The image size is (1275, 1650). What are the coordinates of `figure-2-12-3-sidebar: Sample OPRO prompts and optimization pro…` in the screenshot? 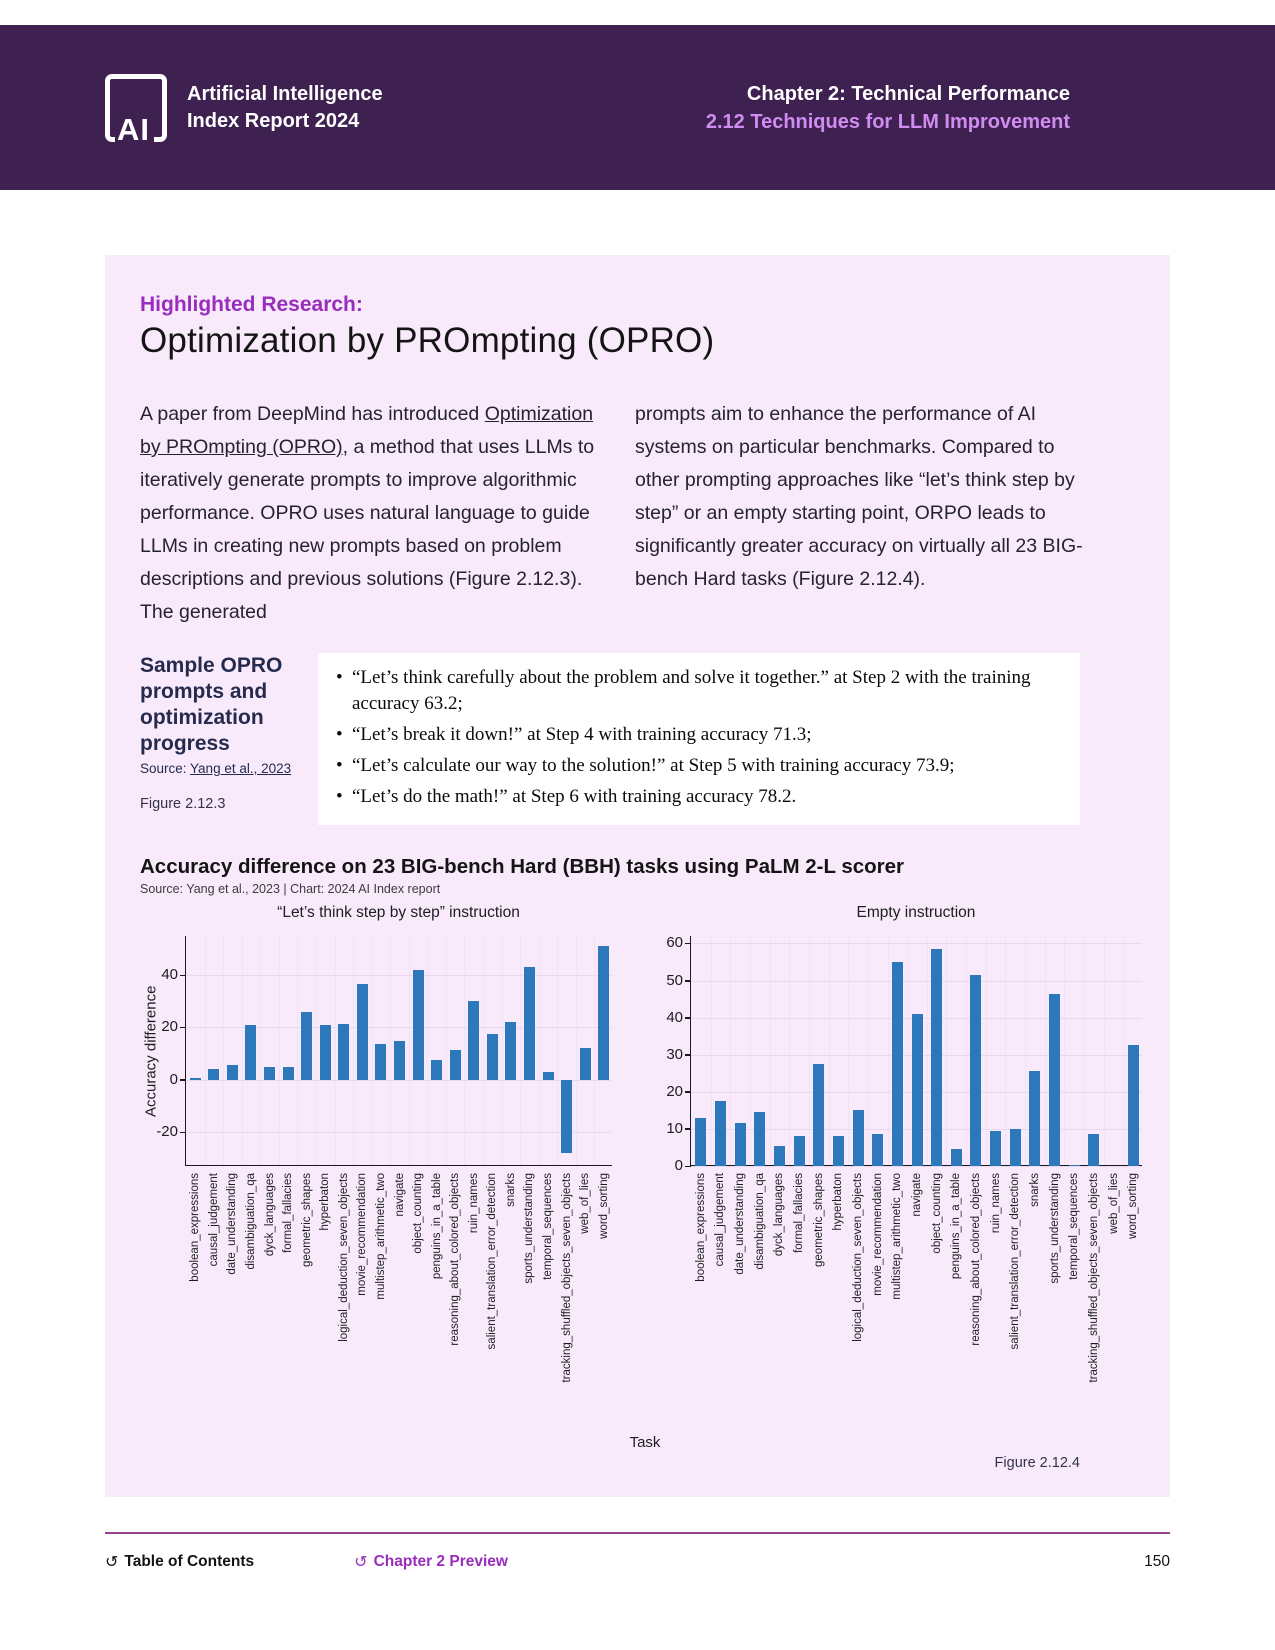 It's located at (227, 732).